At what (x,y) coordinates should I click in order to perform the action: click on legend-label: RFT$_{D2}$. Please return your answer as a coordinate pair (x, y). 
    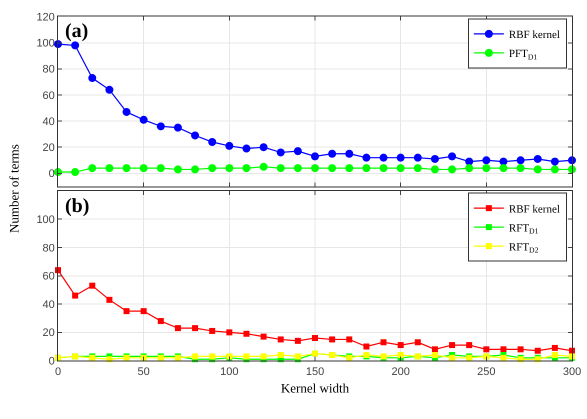
    Looking at the image, I should click on (523, 248).